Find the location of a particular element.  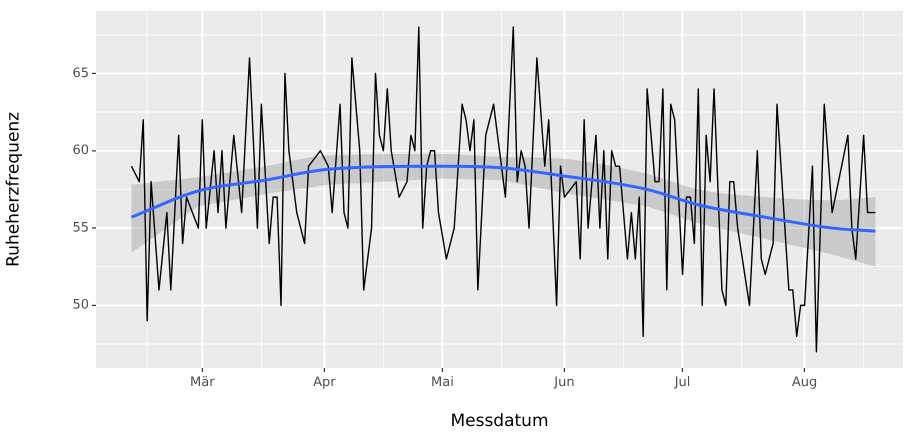

x-tick-label: Aug is located at coordinates (805, 382).